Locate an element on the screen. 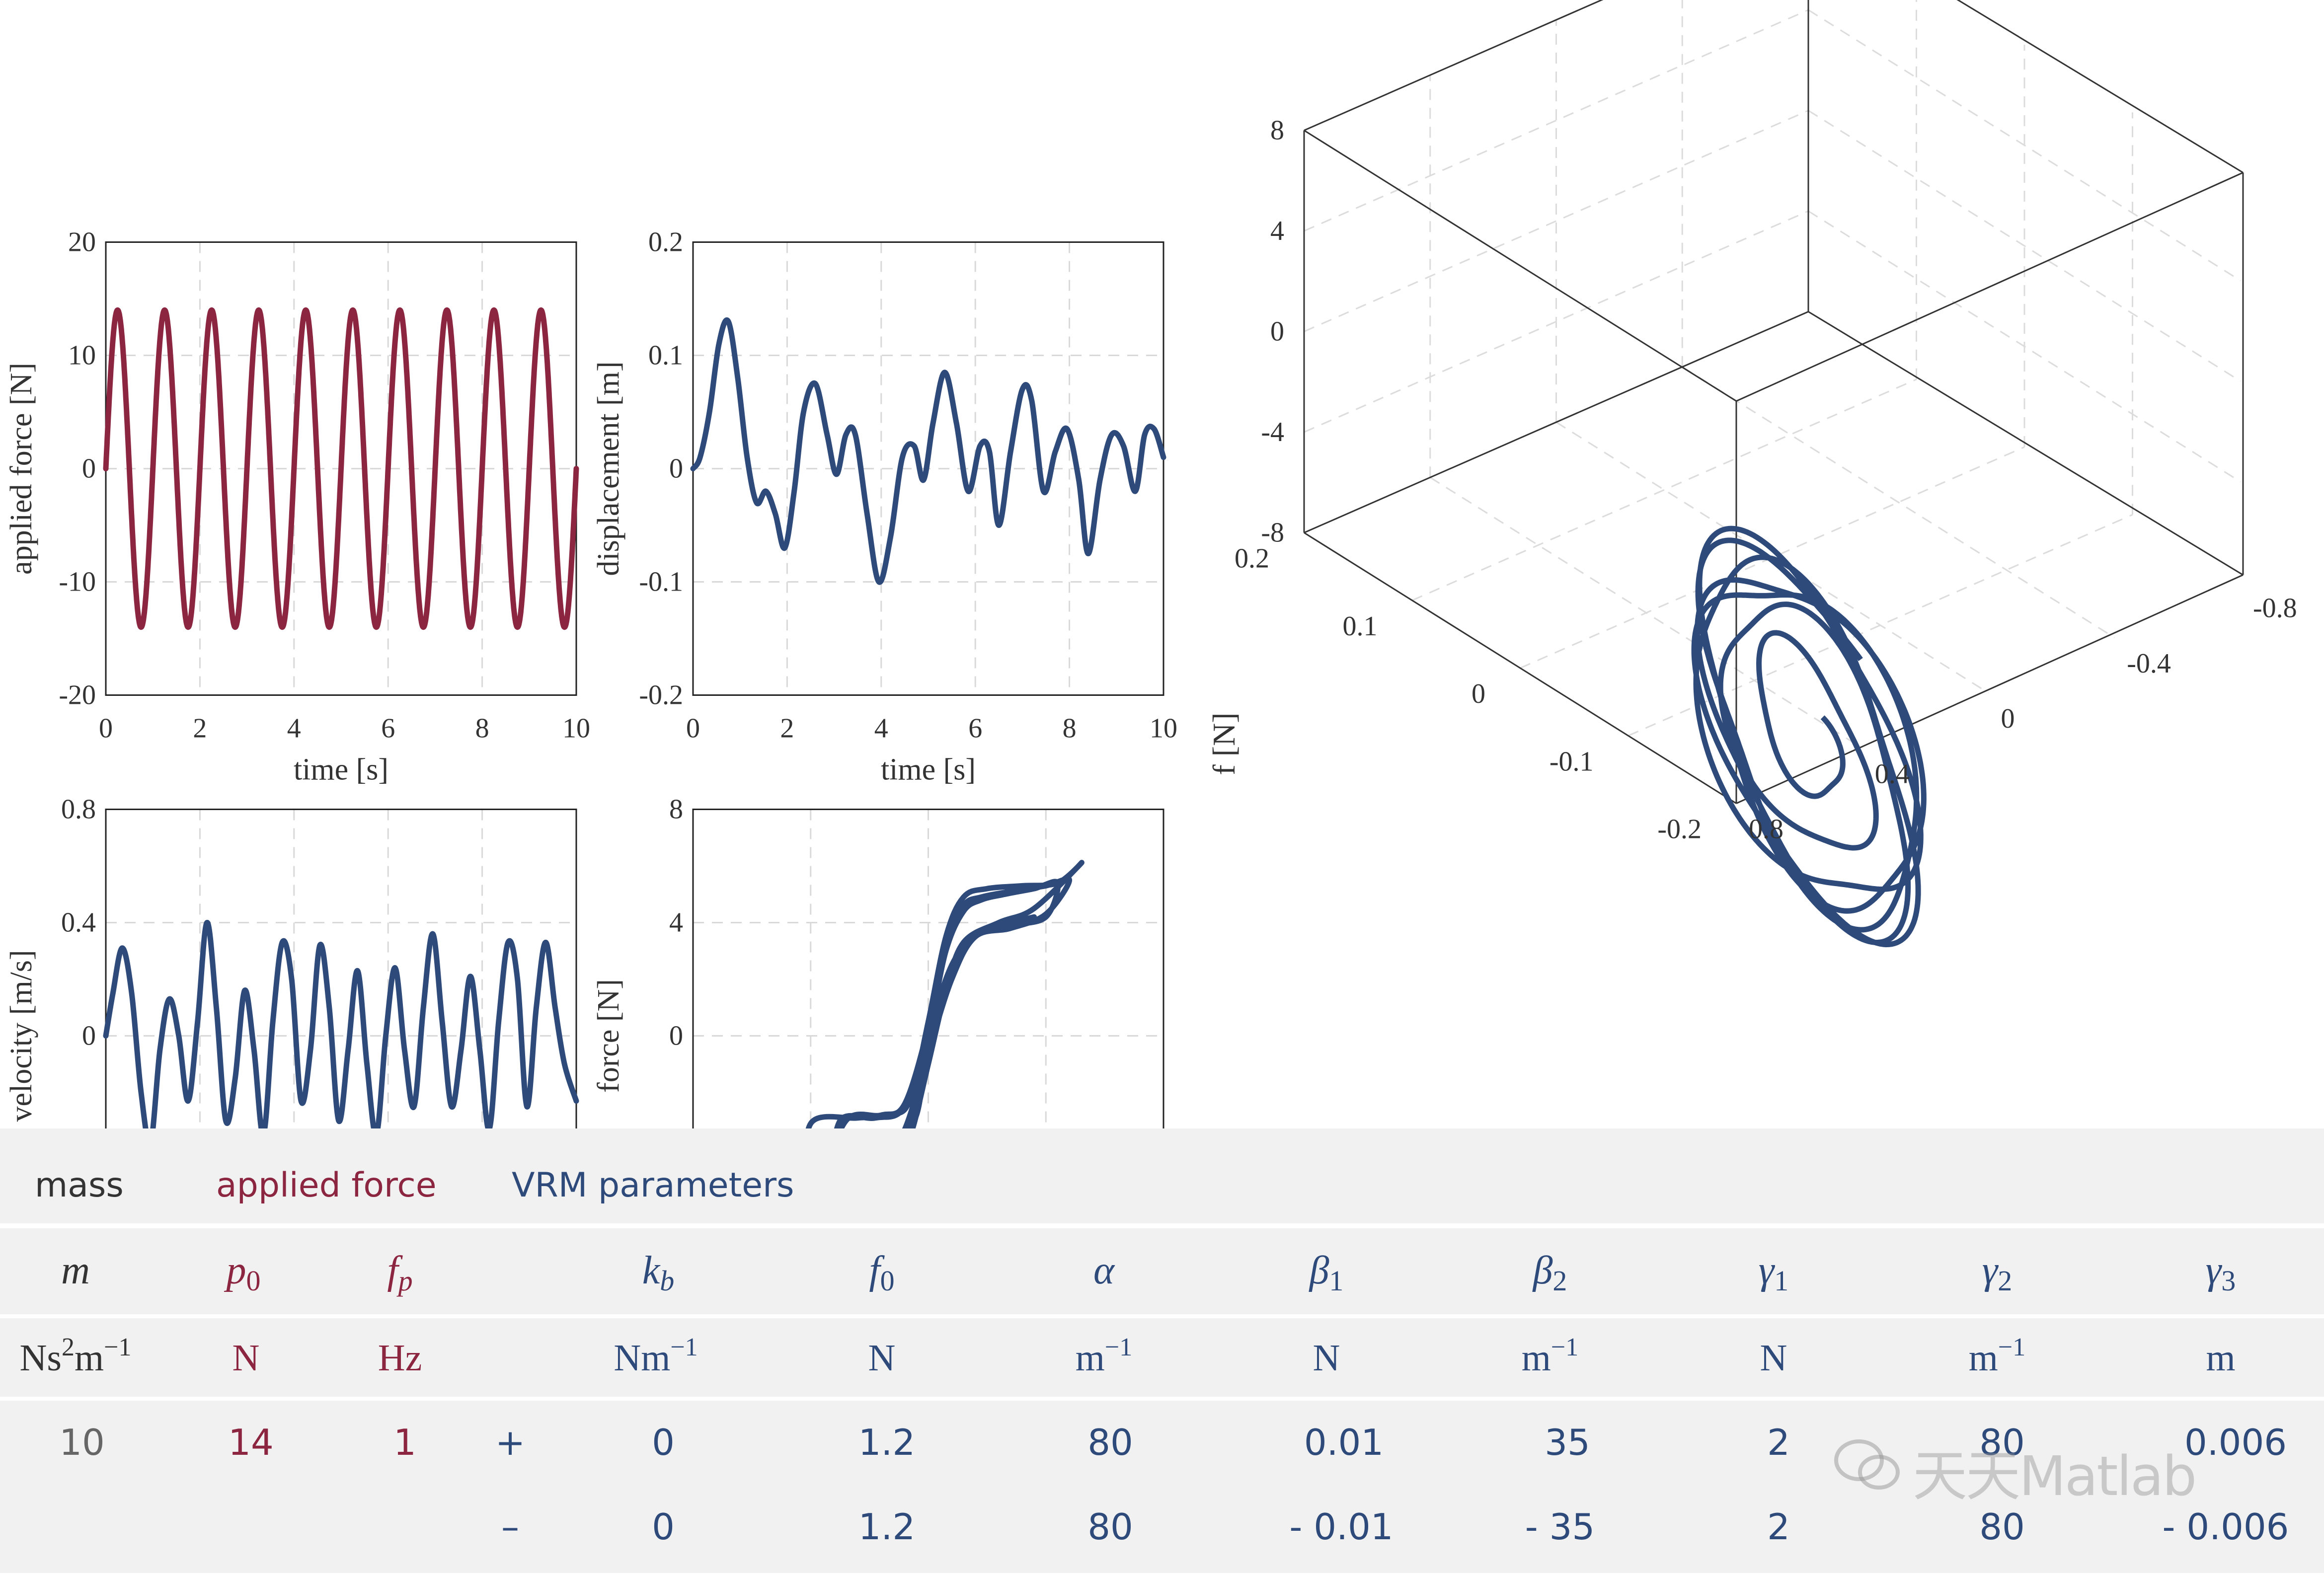  watermark-text: 天天Matlab is located at coordinates (2055, 1476).